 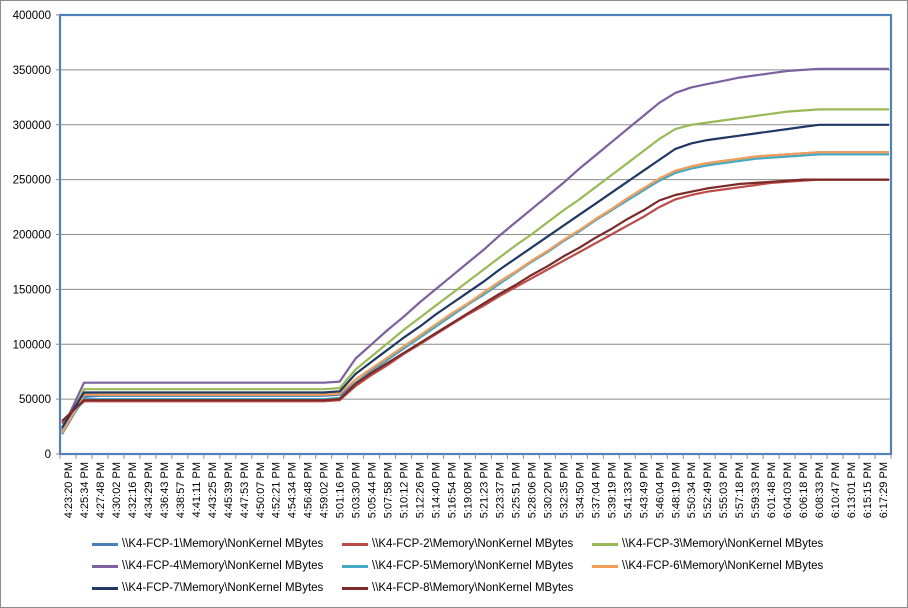 I want to click on x-tick-label: 5:50:34 PM, so click(x=692, y=490).